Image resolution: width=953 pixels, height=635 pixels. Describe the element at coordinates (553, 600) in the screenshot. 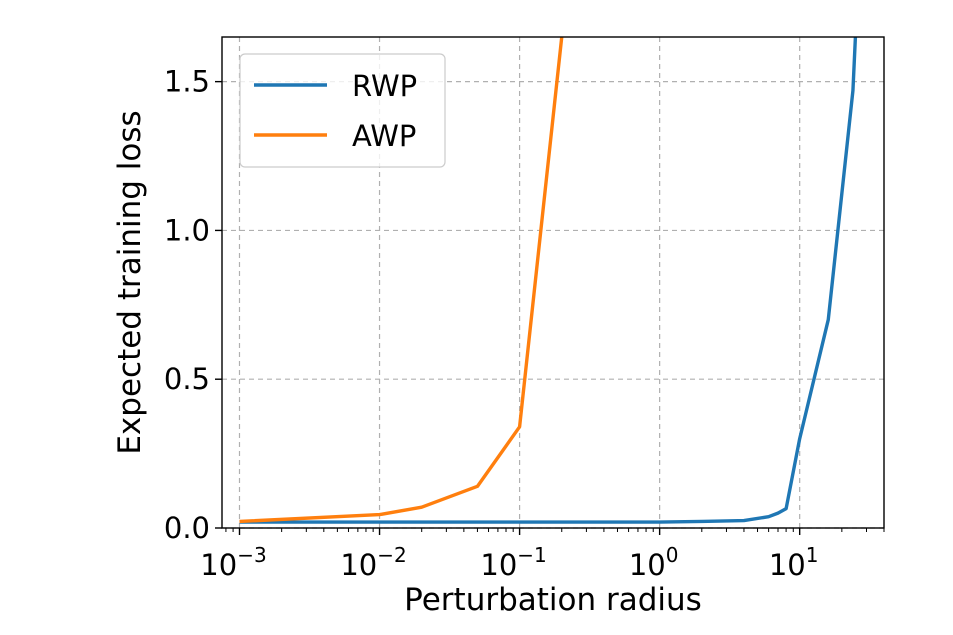

I see `x-axis-label: Perturbation radius` at that location.